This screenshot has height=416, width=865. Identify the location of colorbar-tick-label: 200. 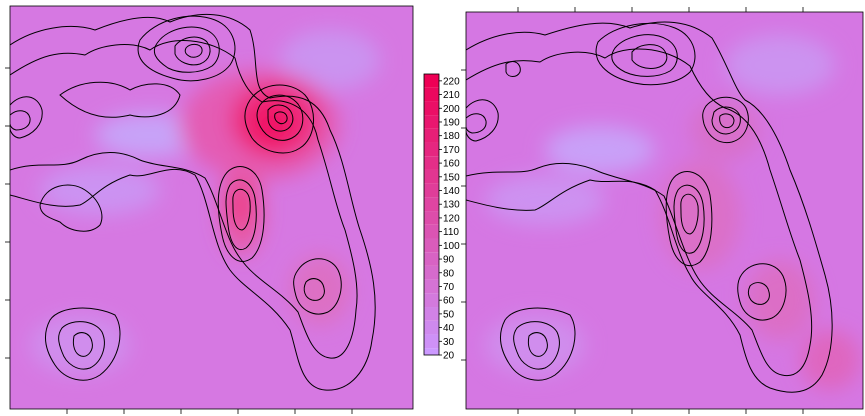
(451, 109).